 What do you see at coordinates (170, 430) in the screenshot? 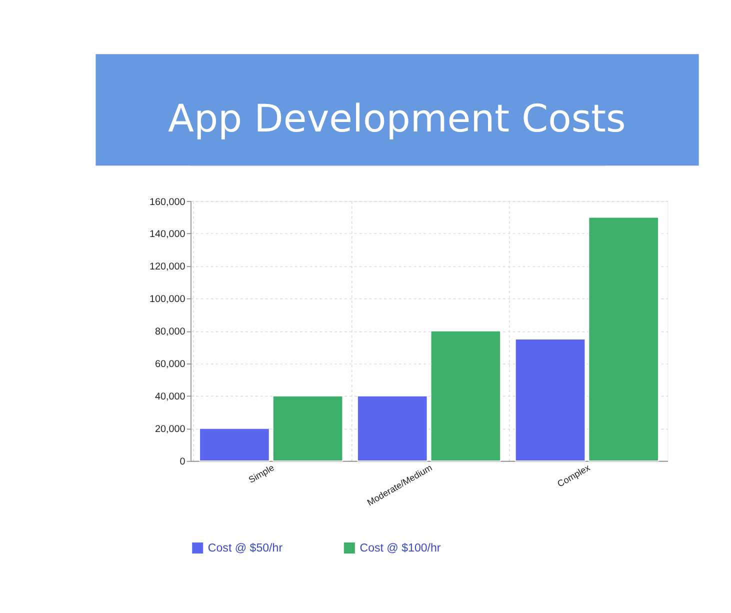
I see `y-tick-label: 20,000` at bounding box center [170, 430].